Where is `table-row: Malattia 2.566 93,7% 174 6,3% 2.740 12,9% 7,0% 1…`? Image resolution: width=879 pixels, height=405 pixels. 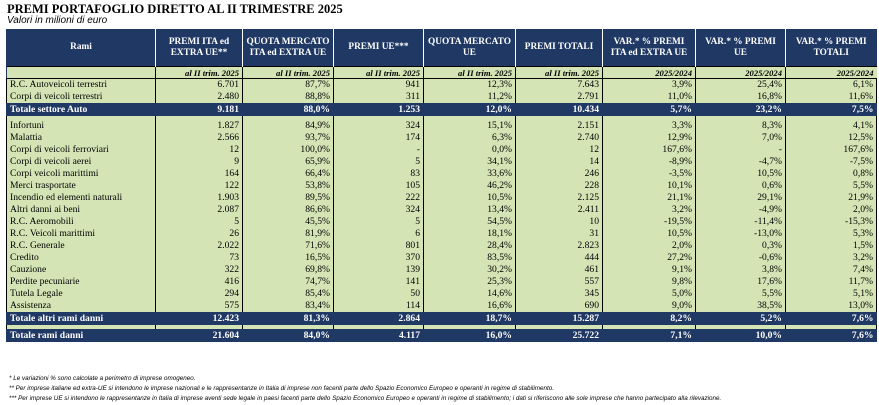 table-row: Malattia 2.566 93,7% 174 6,3% 2.740 12,9% 7,0% 1… is located at coordinates (441, 138).